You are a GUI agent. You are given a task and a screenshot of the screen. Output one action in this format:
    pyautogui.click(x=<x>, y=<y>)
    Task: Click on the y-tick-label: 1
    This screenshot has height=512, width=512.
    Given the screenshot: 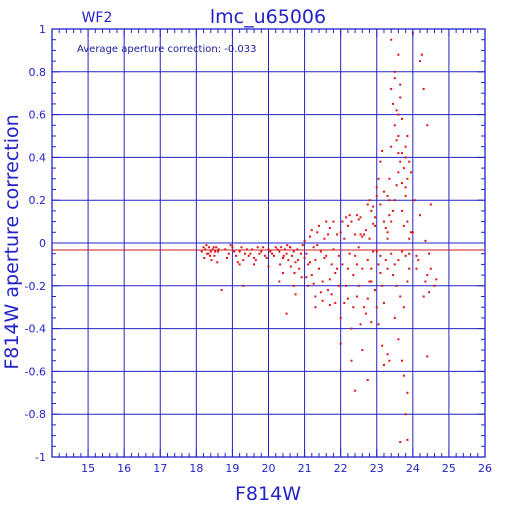 What is the action you would take?
    pyautogui.click(x=42, y=29)
    